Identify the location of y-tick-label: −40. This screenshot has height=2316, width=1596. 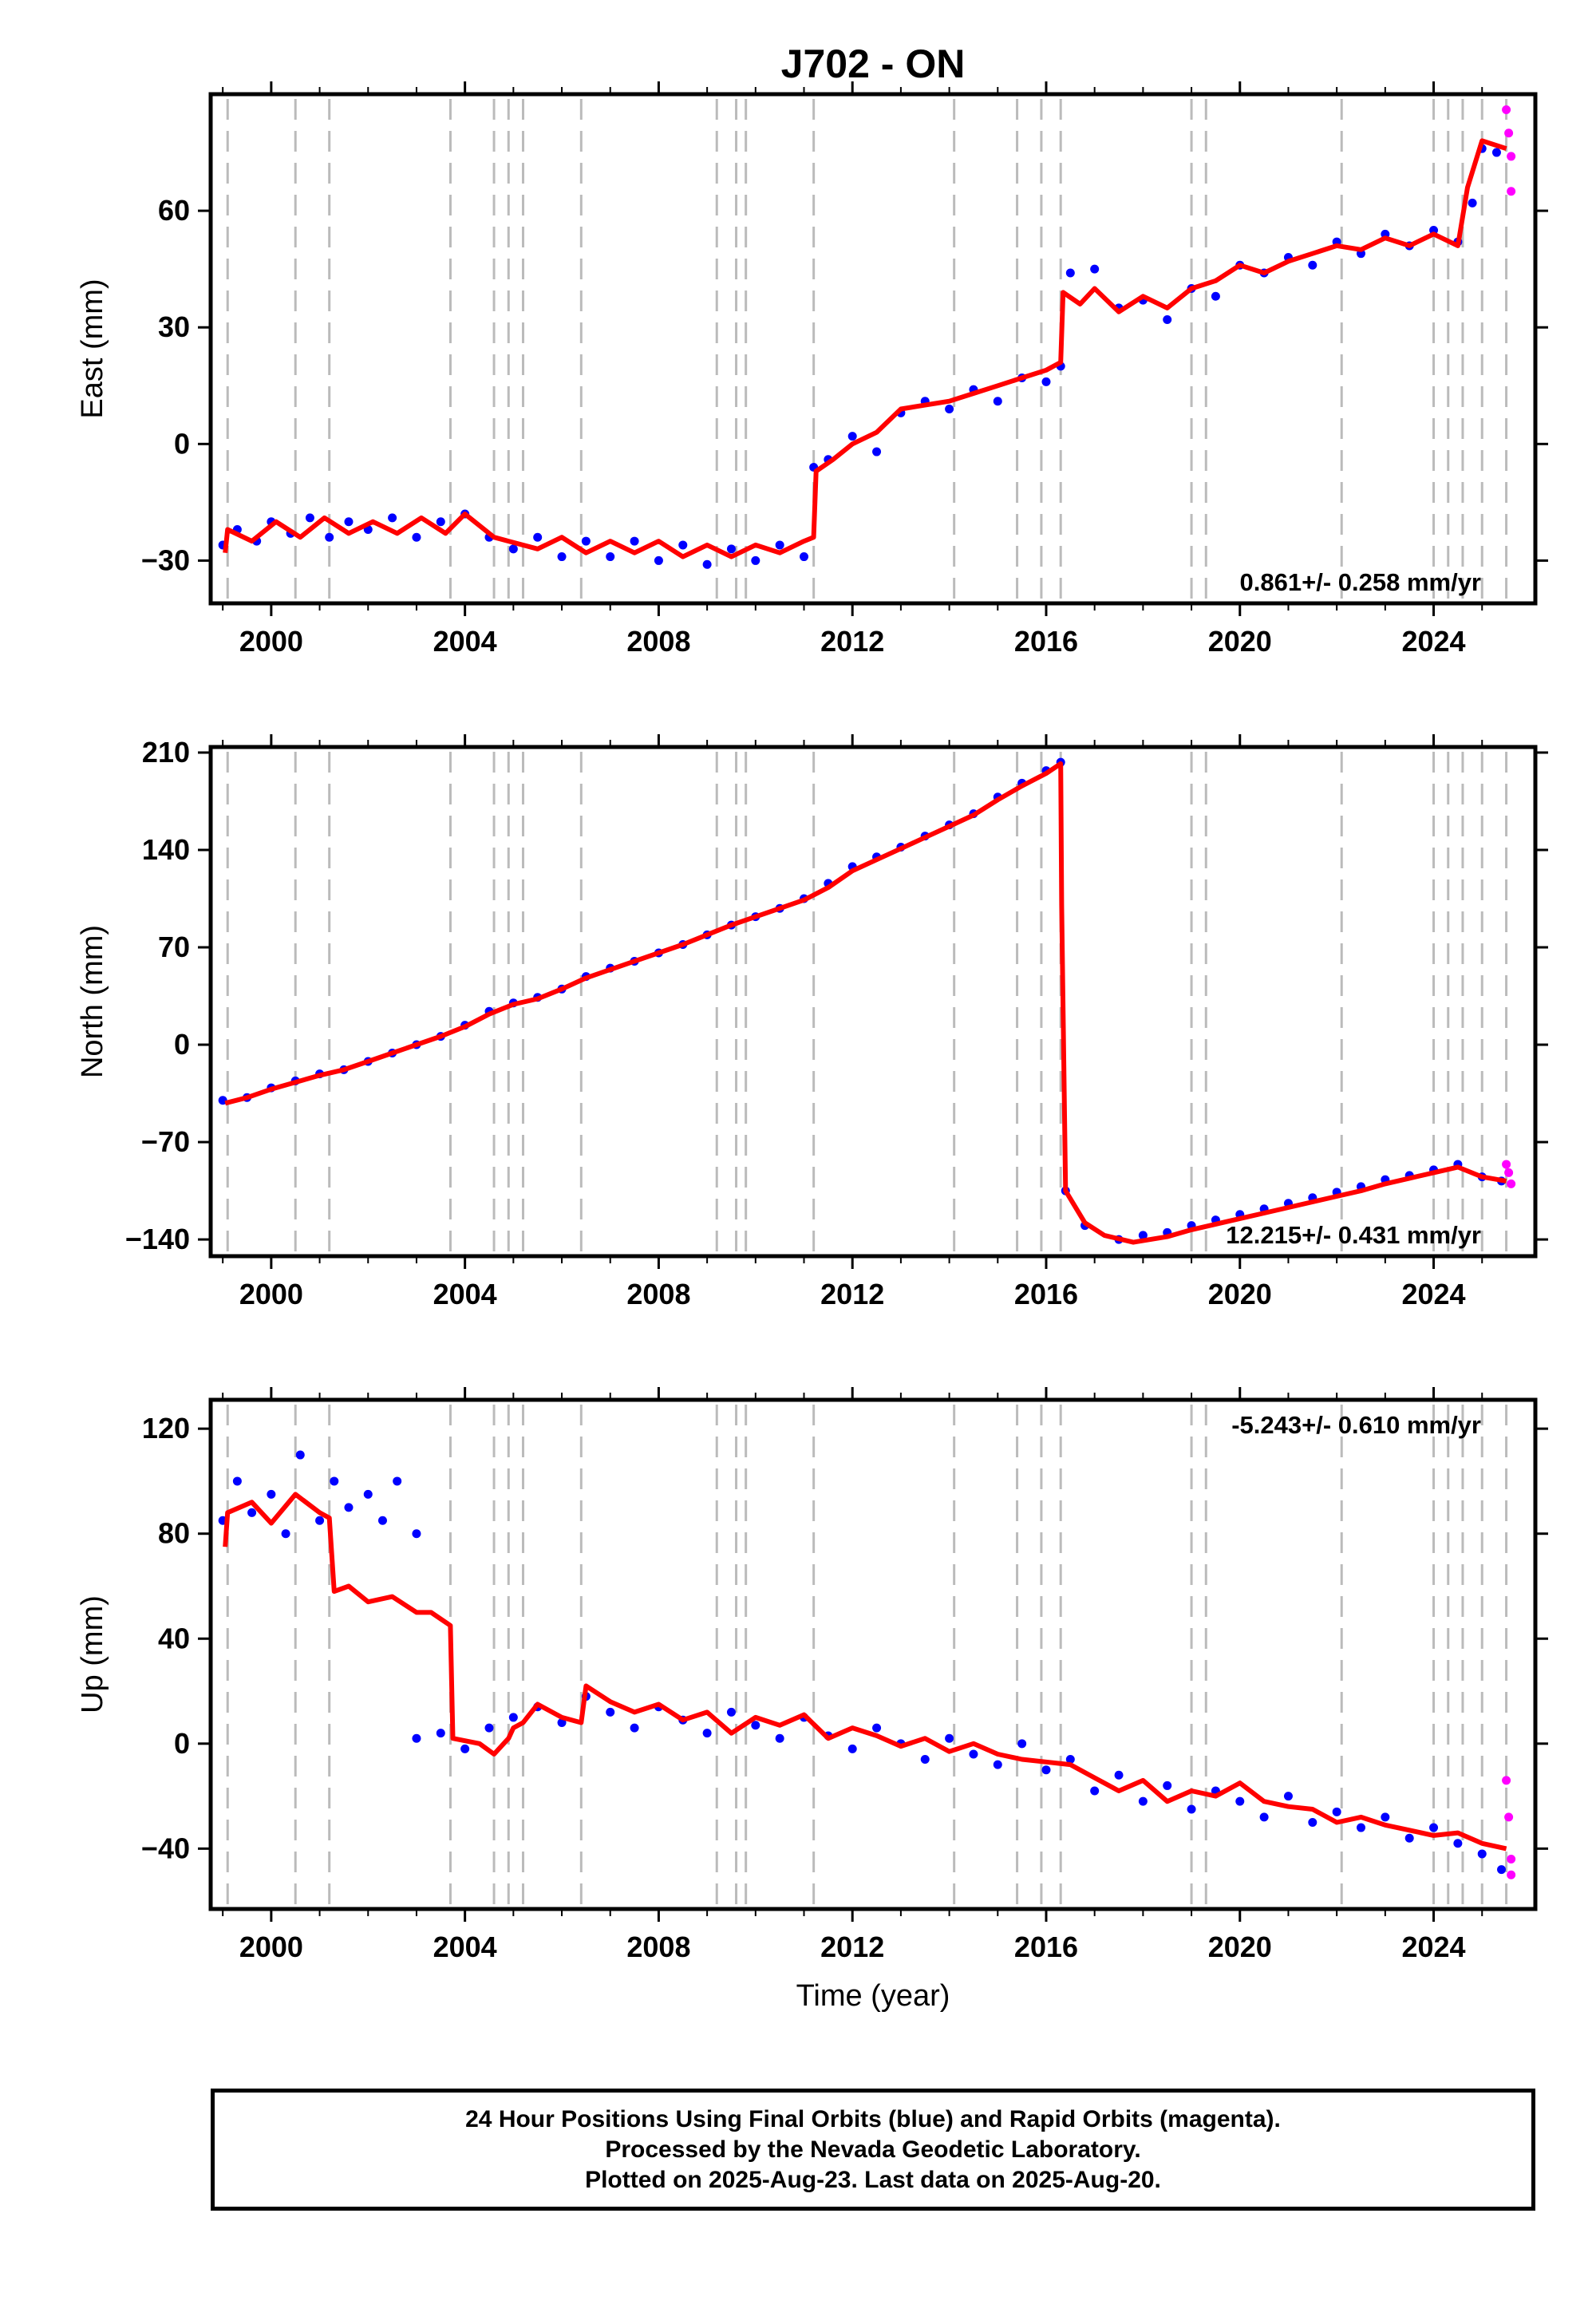
(165, 1848).